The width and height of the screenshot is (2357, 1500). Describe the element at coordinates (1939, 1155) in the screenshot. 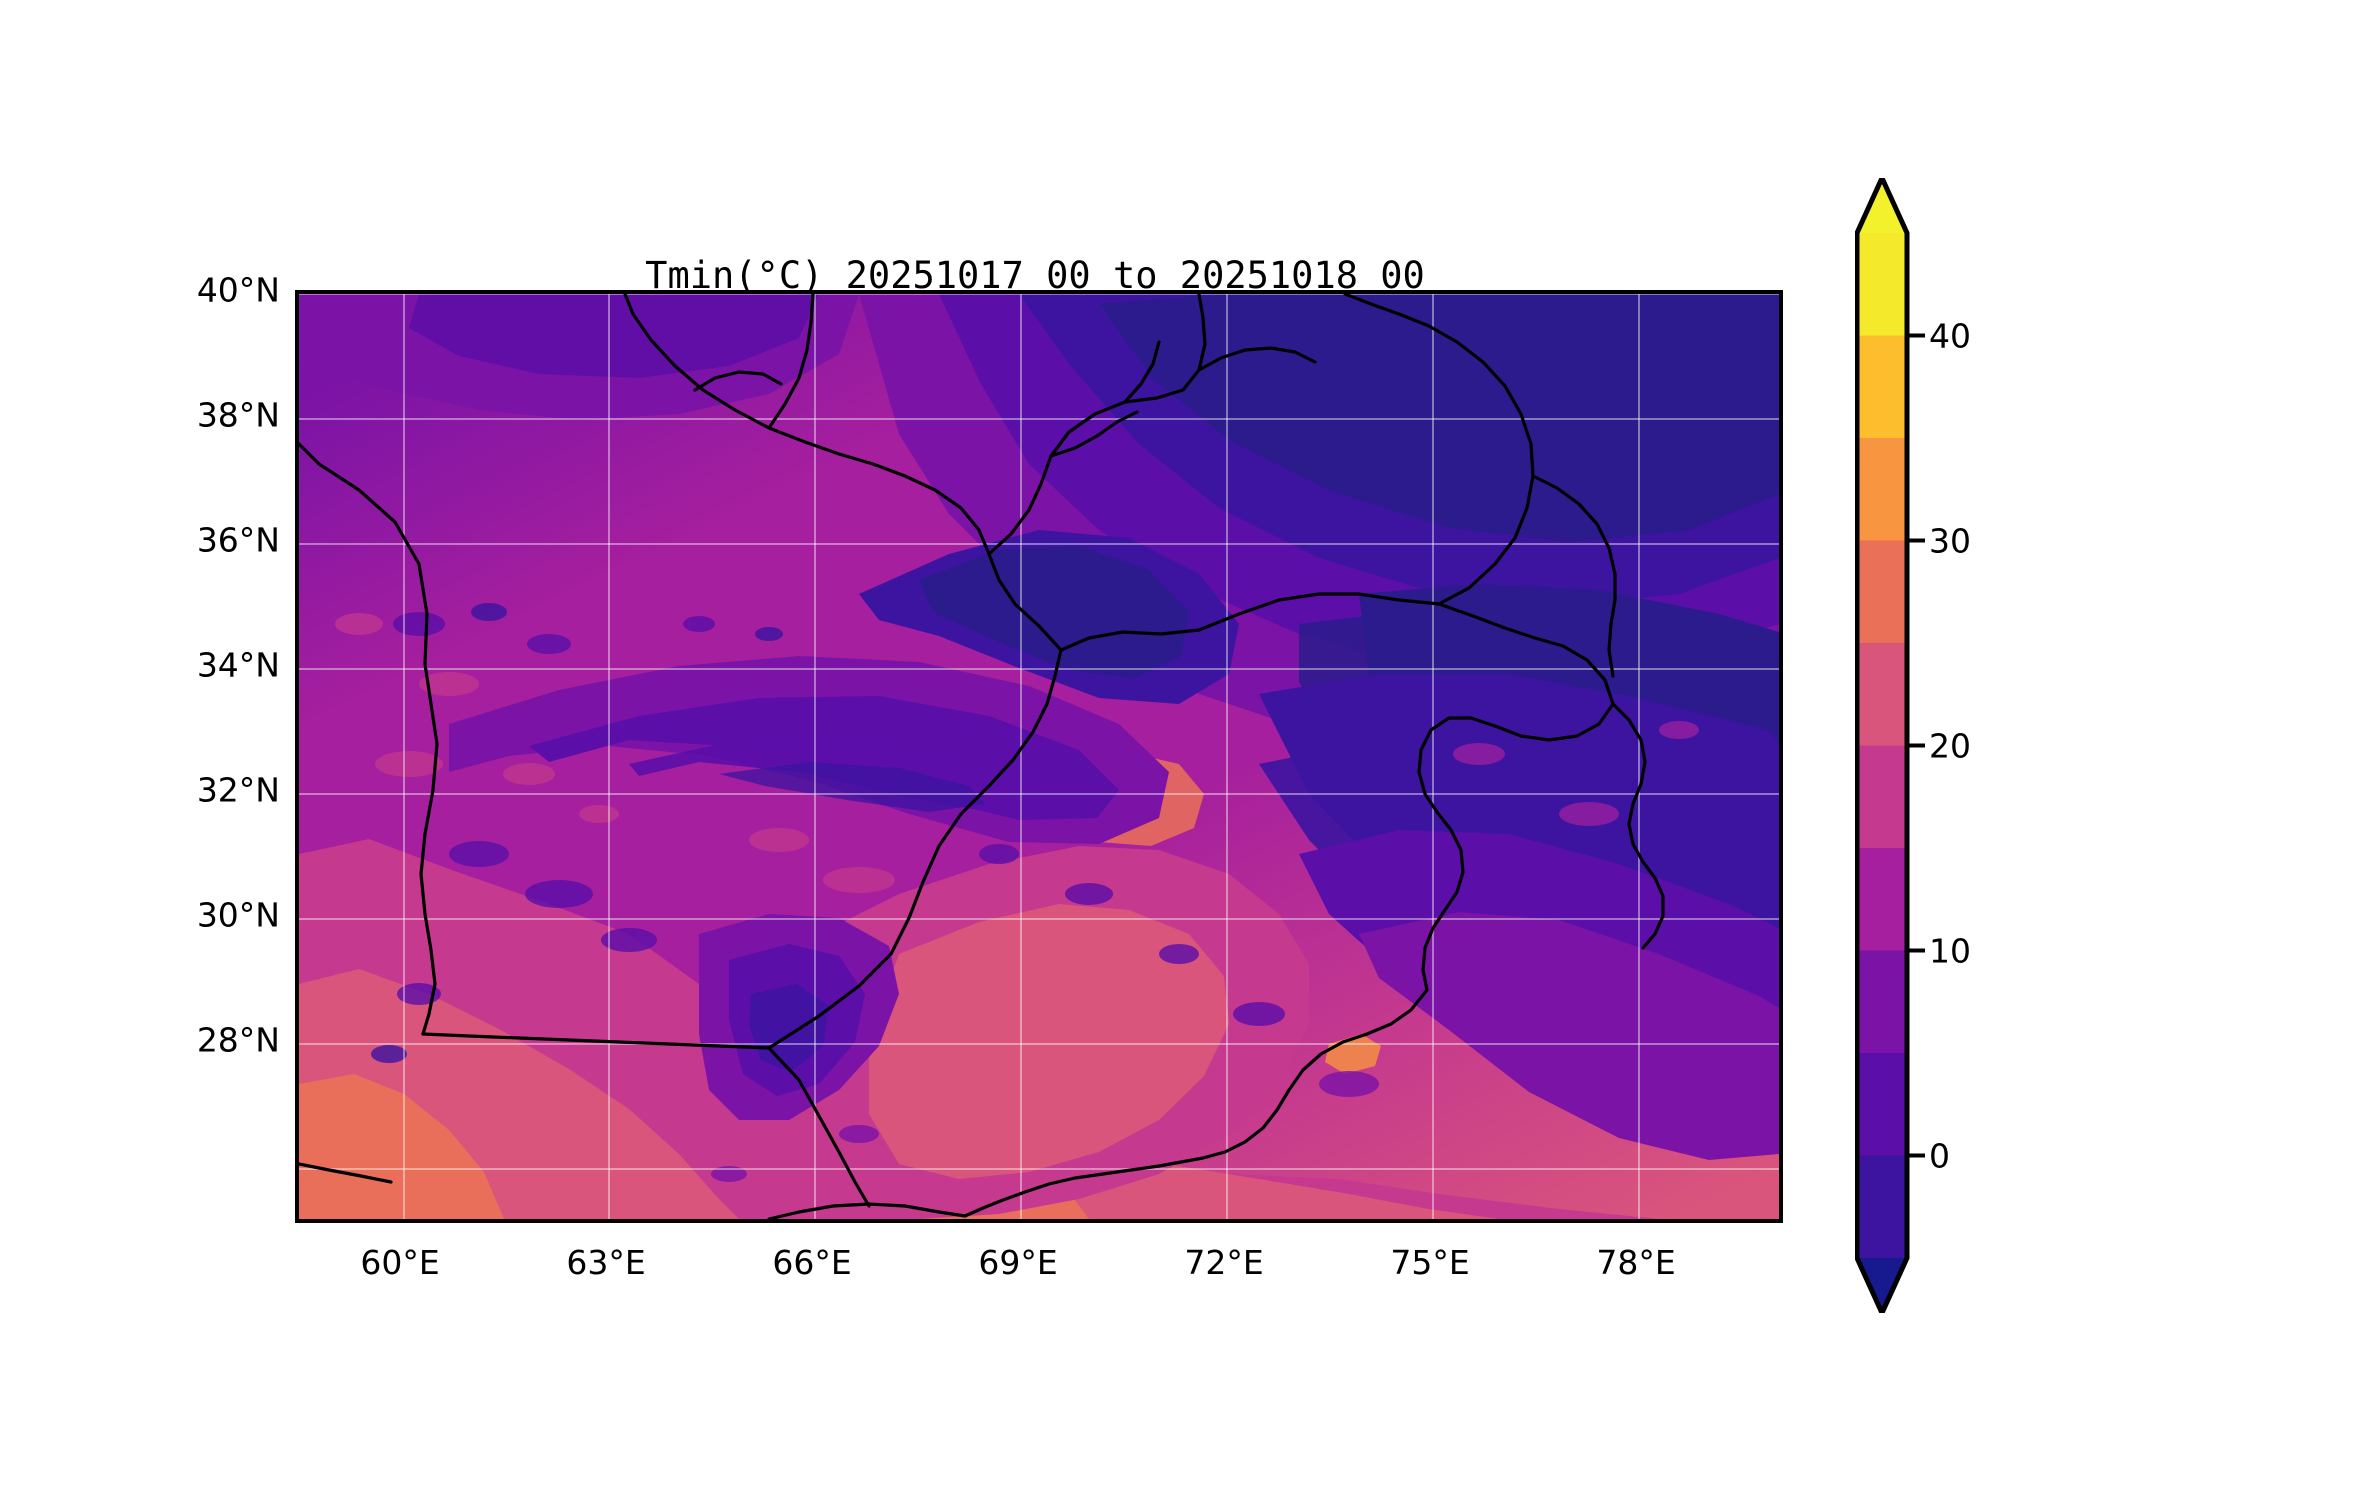

I see `colorbar-tick-label-0: 0` at that location.